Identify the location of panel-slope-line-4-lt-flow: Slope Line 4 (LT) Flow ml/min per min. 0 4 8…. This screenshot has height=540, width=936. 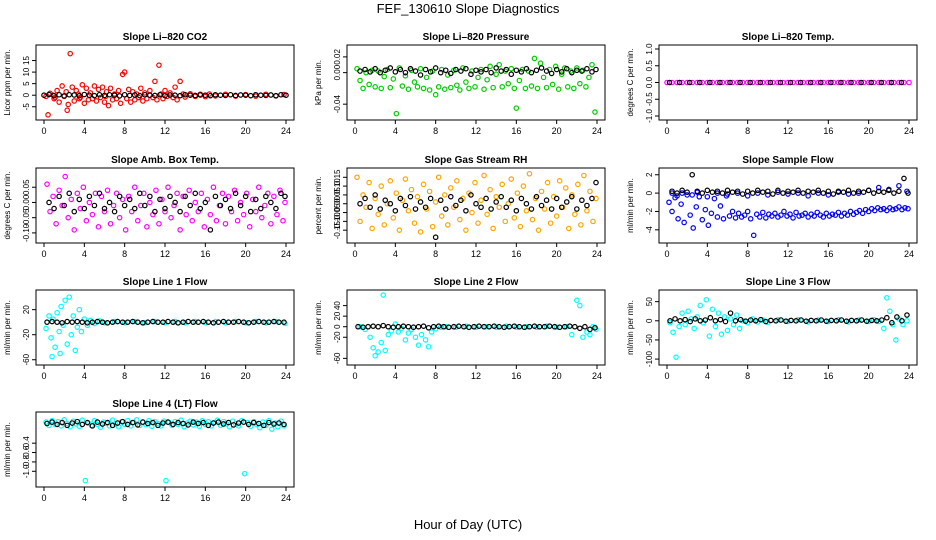
(149, 451).